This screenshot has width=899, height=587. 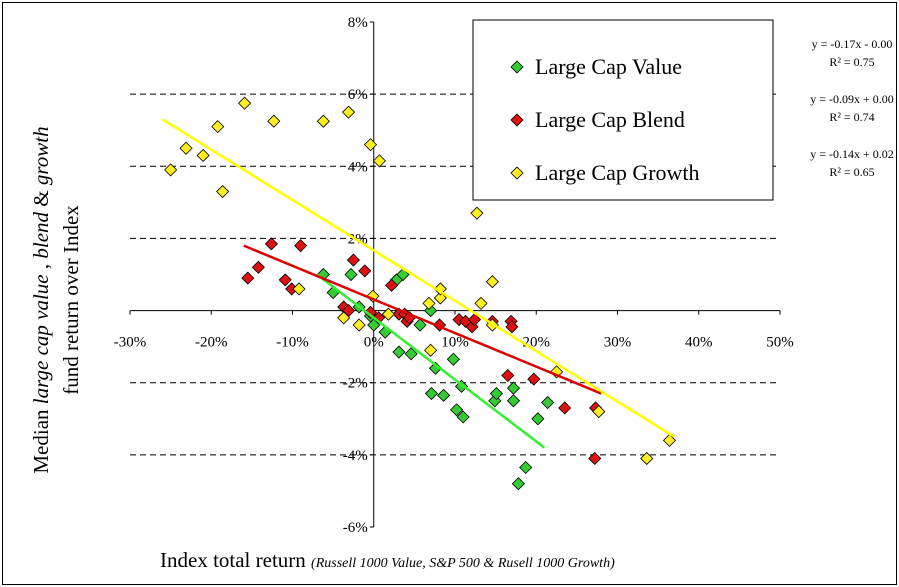 What do you see at coordinates (358, 23) in the screenshot?
I see `y-tick-label: 8%` at bounding box center [358, 23].